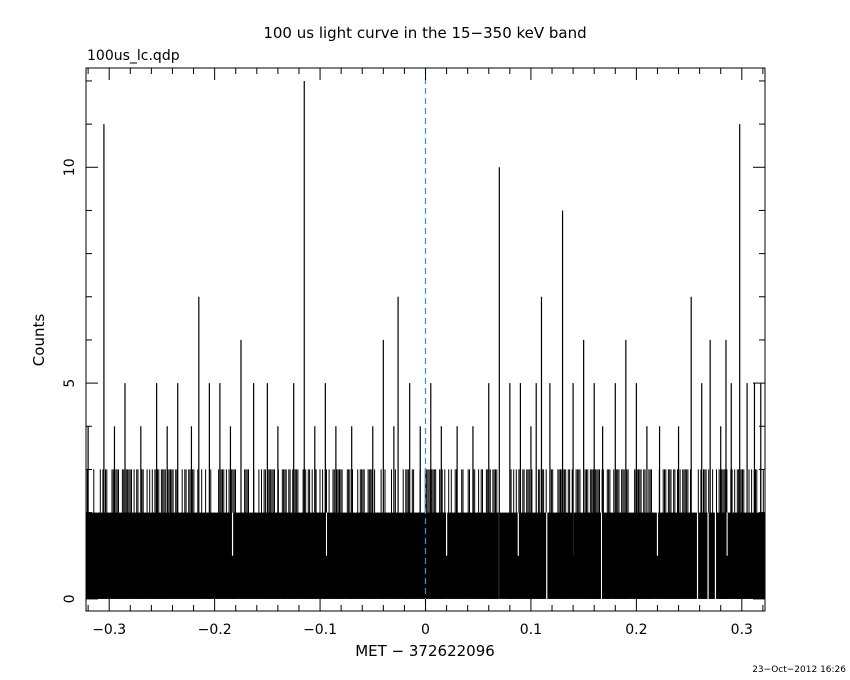 The image size is (850, 680). What do you see at coordinates (425, 630) in the screenshot?
I see `x-tick-label: 0` at bounding box center [425, 630].